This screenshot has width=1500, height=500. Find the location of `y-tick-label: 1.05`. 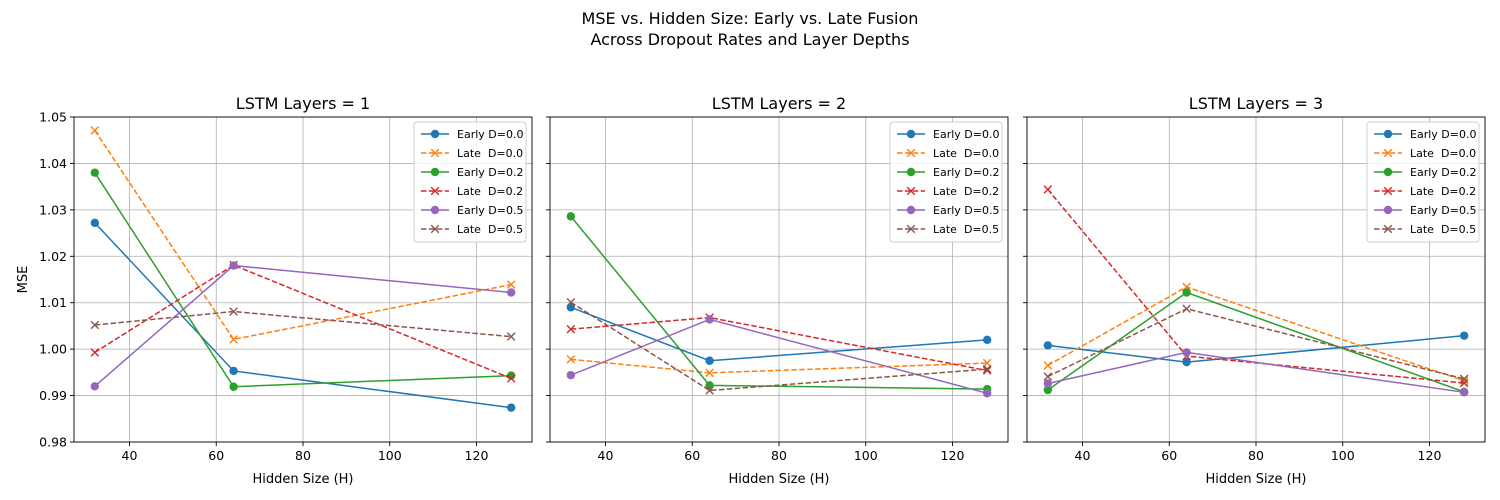

y-tick-label: 1.05 is located at coordinates (53, 117).